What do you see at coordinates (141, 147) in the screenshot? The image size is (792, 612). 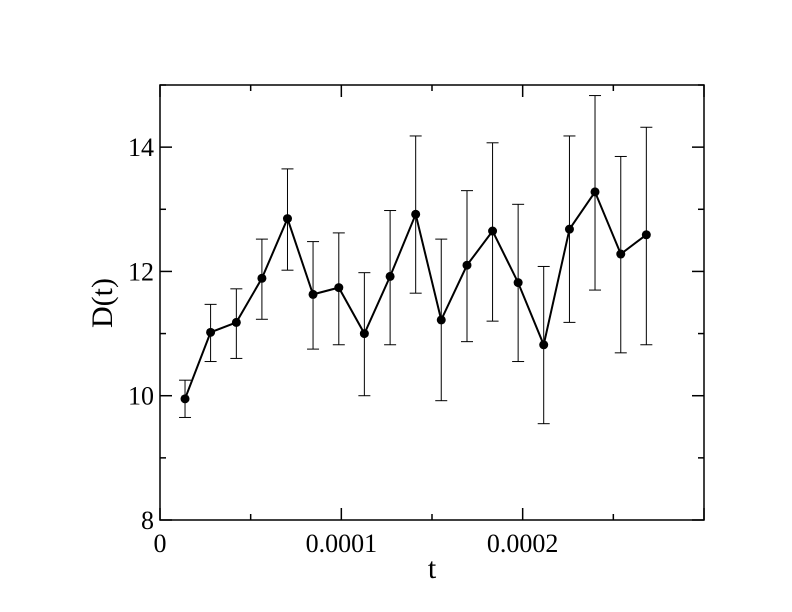 I see `y-tick-label: 14` at bounding box center [141, 147].